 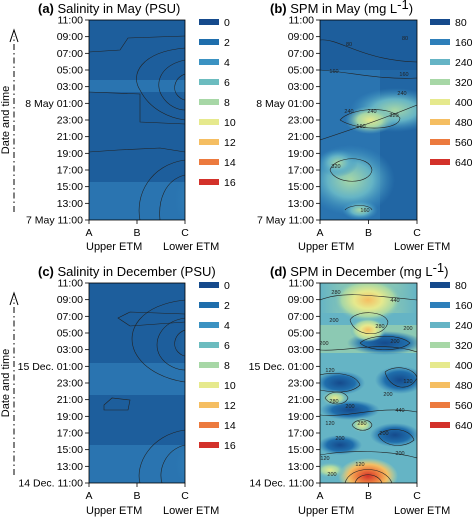 What do you see at coordinates (227, 326) in the screenshot?
I see `legend-label-c-2: 4` at bounding box center [227, 326].